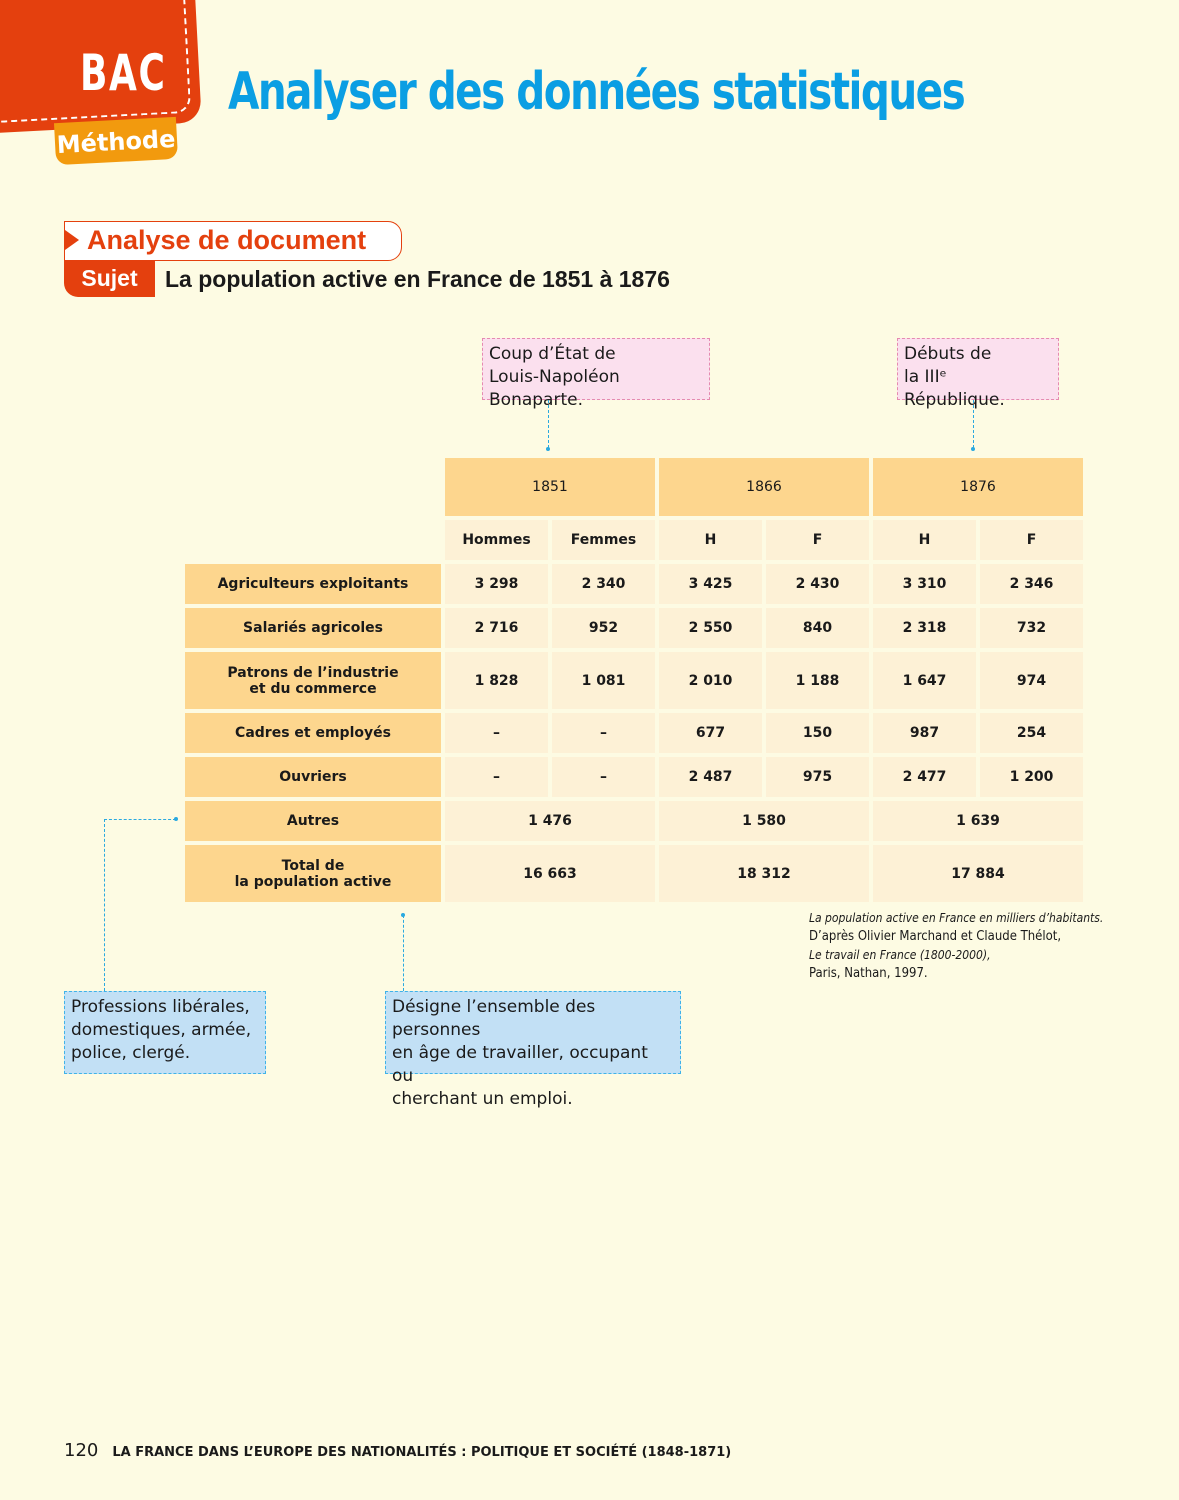  I want to click on cell: 1 647, so click(924, 680).